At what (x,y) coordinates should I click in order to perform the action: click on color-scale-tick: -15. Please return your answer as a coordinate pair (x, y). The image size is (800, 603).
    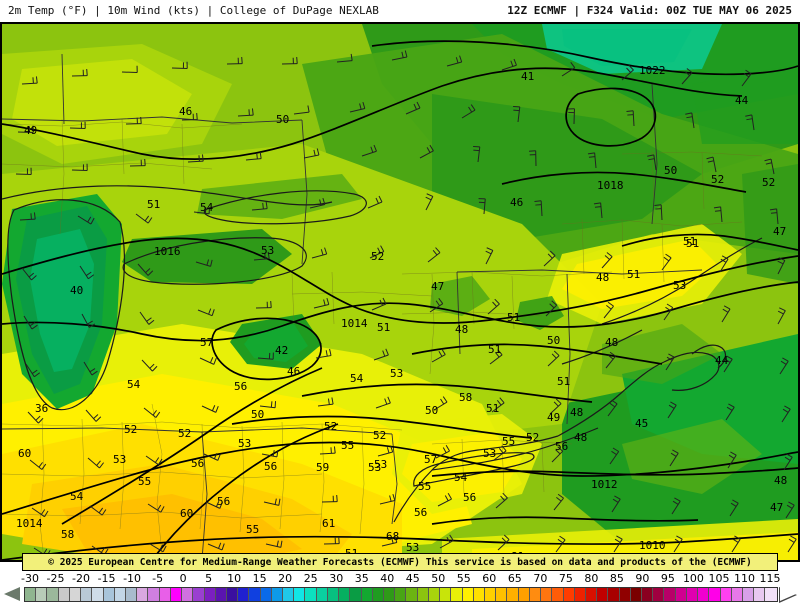
    Looking at the image, I should click on (106, 578).